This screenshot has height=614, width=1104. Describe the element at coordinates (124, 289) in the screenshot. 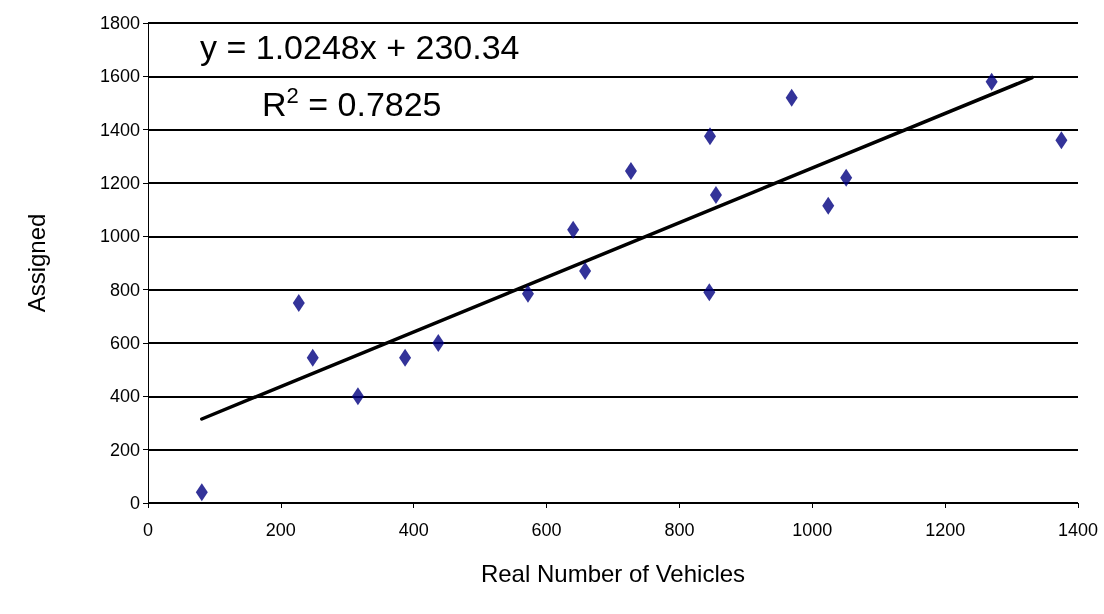

I see `y-tick-label: 800` at that location.